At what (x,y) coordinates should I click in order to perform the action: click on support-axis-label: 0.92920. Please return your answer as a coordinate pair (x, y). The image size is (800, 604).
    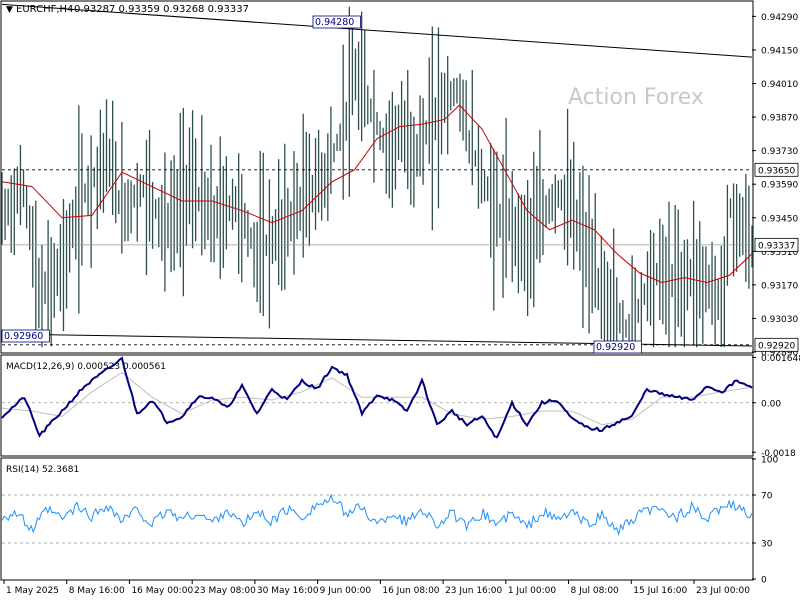
    Looking at the image, I should click on (776, 346).